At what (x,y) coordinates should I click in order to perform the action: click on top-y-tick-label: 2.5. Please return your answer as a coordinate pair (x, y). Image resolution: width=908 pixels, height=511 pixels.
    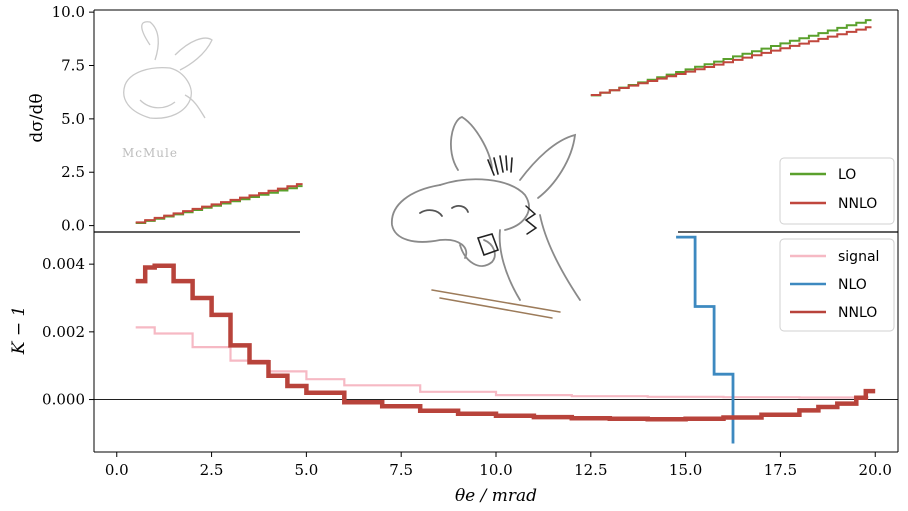
    Looking at the image, I should click on (73, 172).